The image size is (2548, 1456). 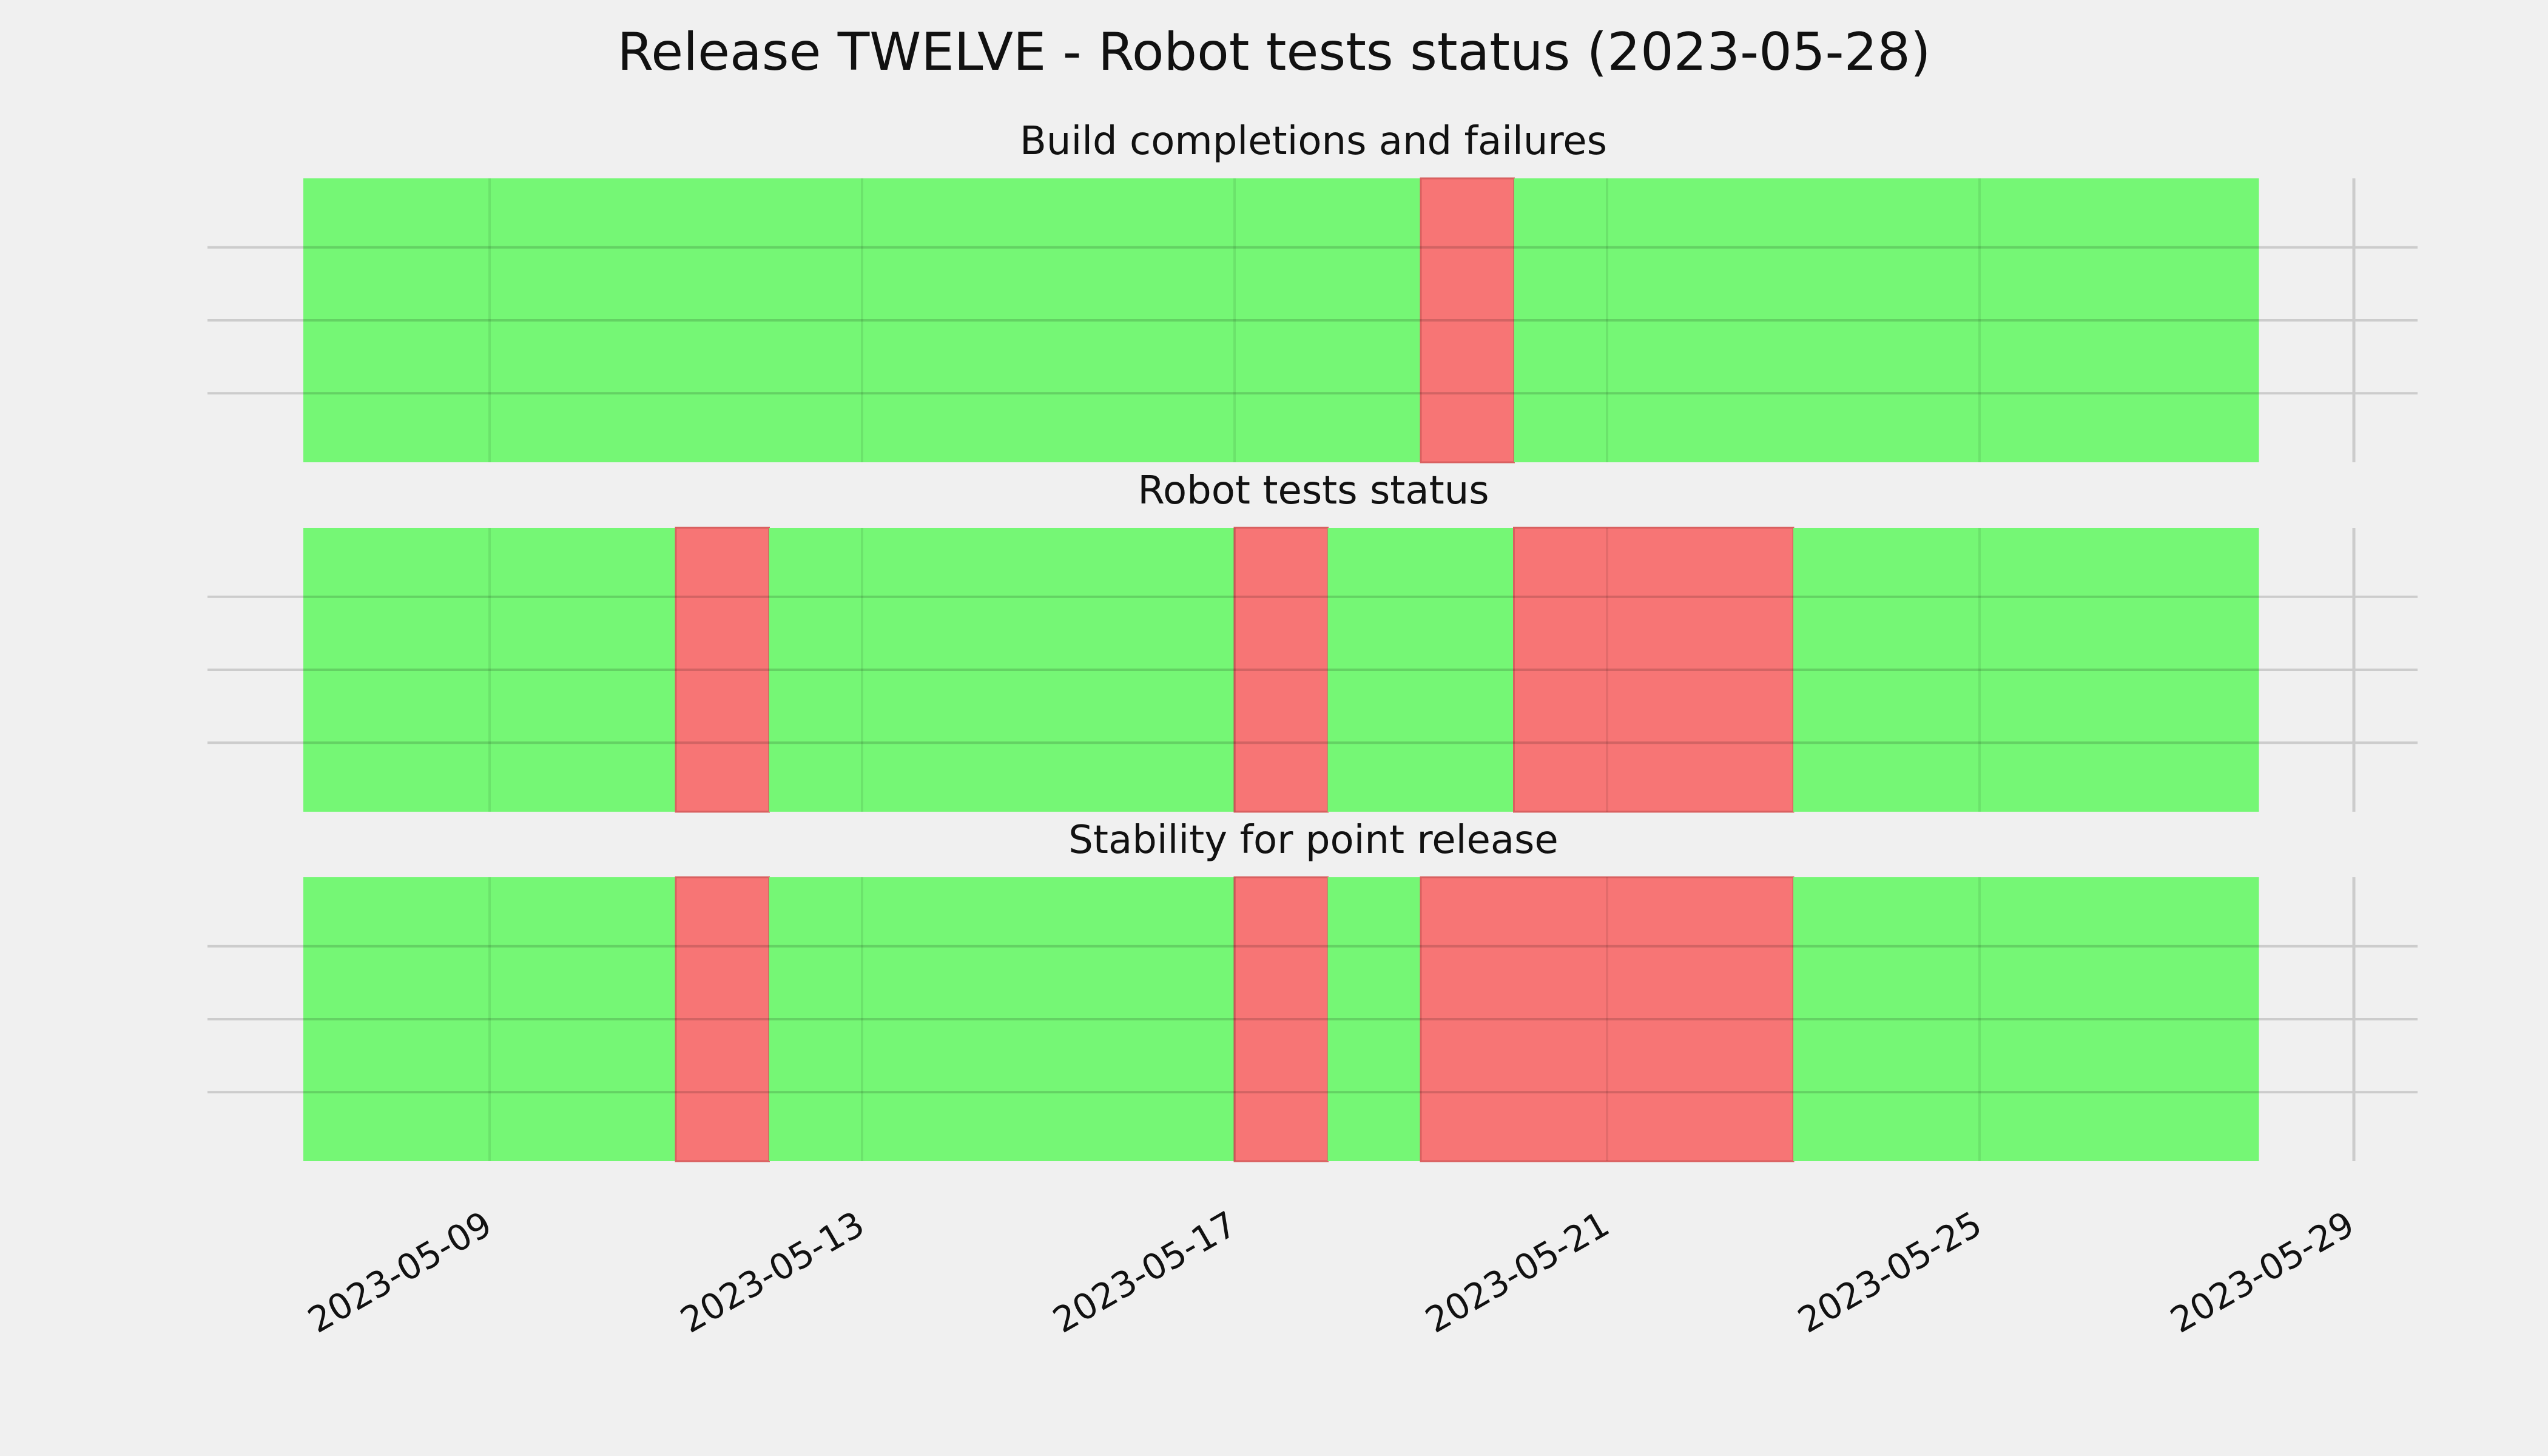 What do you see at coordinates (1313, 490) in the screenshot?
I see `panel-title: Robot tests status` at bounding box center [1313, 490].